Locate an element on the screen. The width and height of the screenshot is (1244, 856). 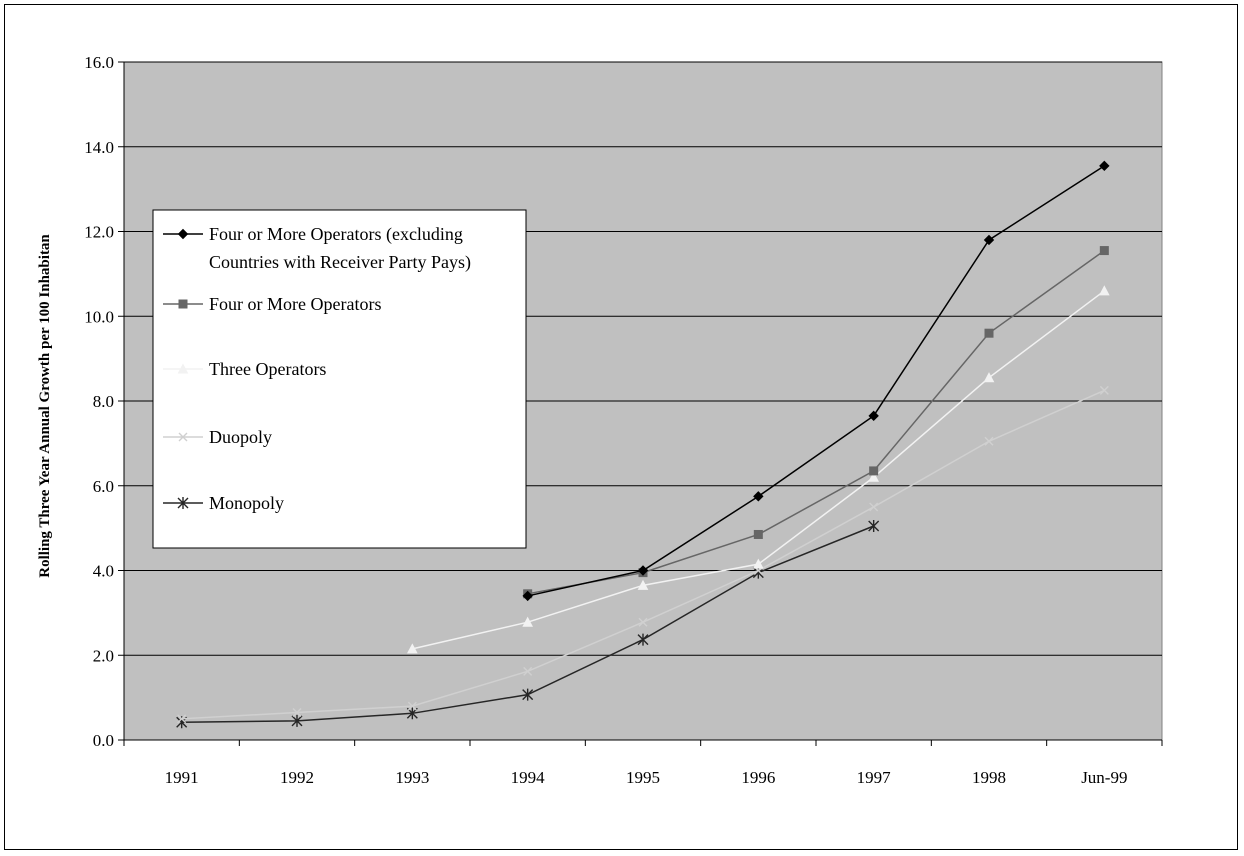
legend-label: Monopoly is located at coordinates (246, 503).